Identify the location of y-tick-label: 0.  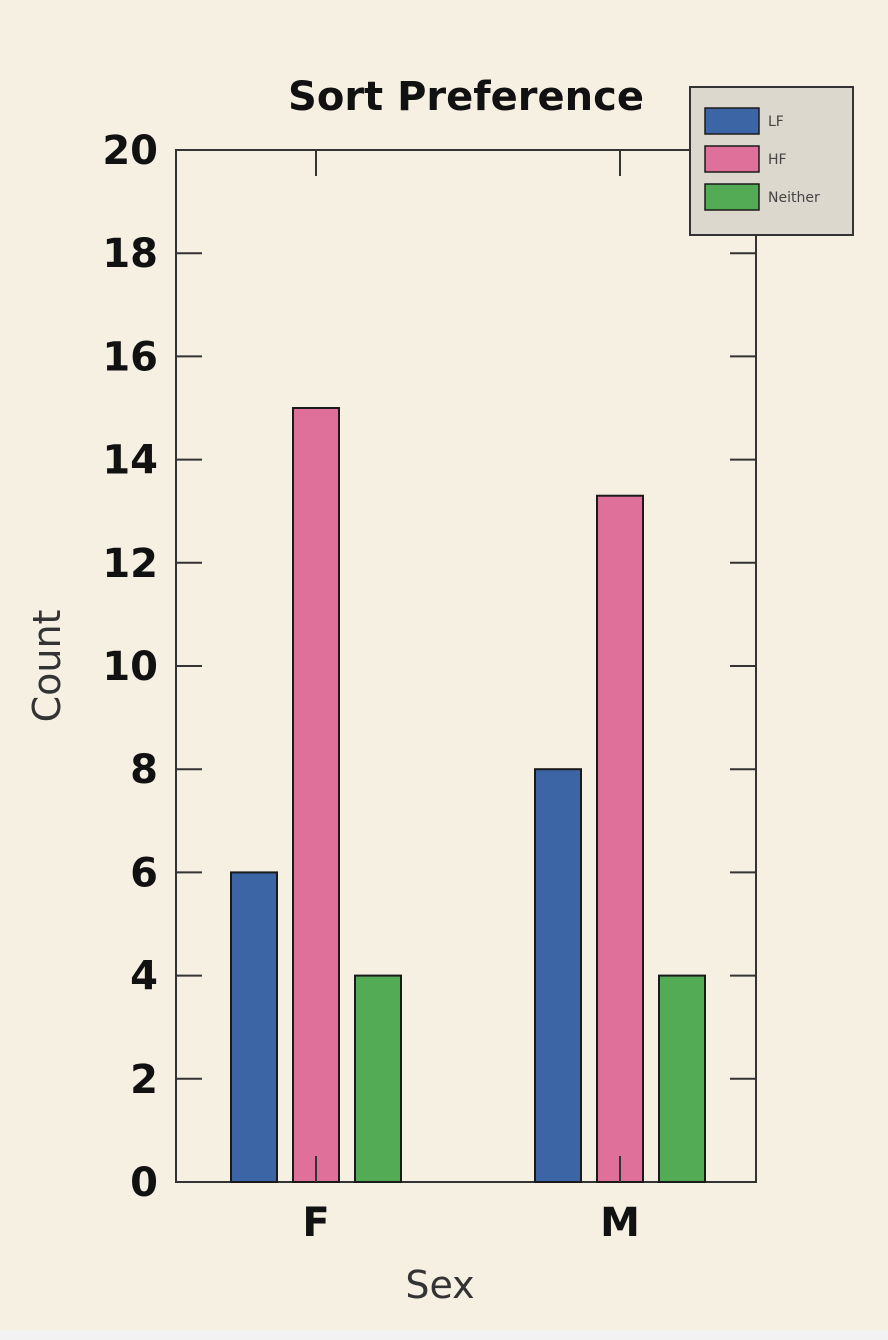
(144, 1183).